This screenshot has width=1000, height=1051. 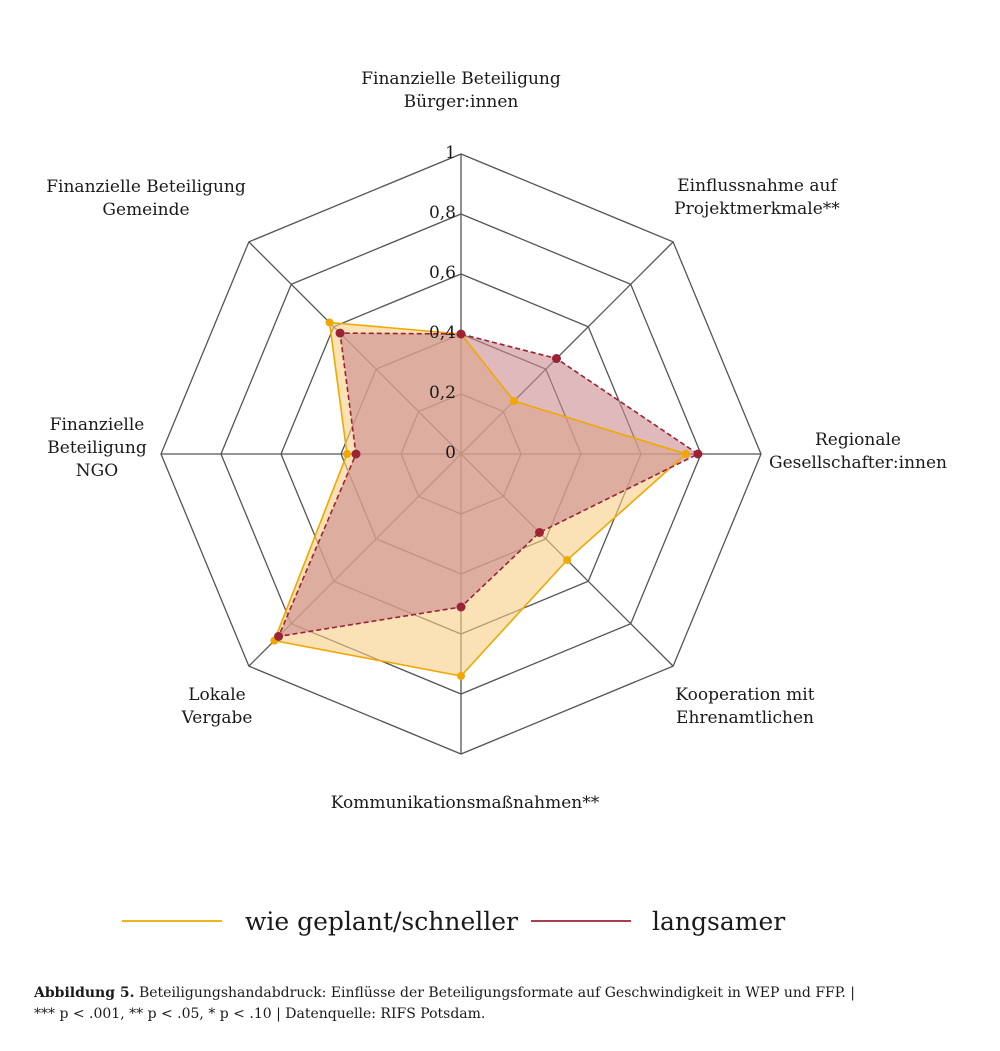 I want to click on axis-label-2: Einflussnahme auf Projektmerkmale**, so click(x=757, y=197).